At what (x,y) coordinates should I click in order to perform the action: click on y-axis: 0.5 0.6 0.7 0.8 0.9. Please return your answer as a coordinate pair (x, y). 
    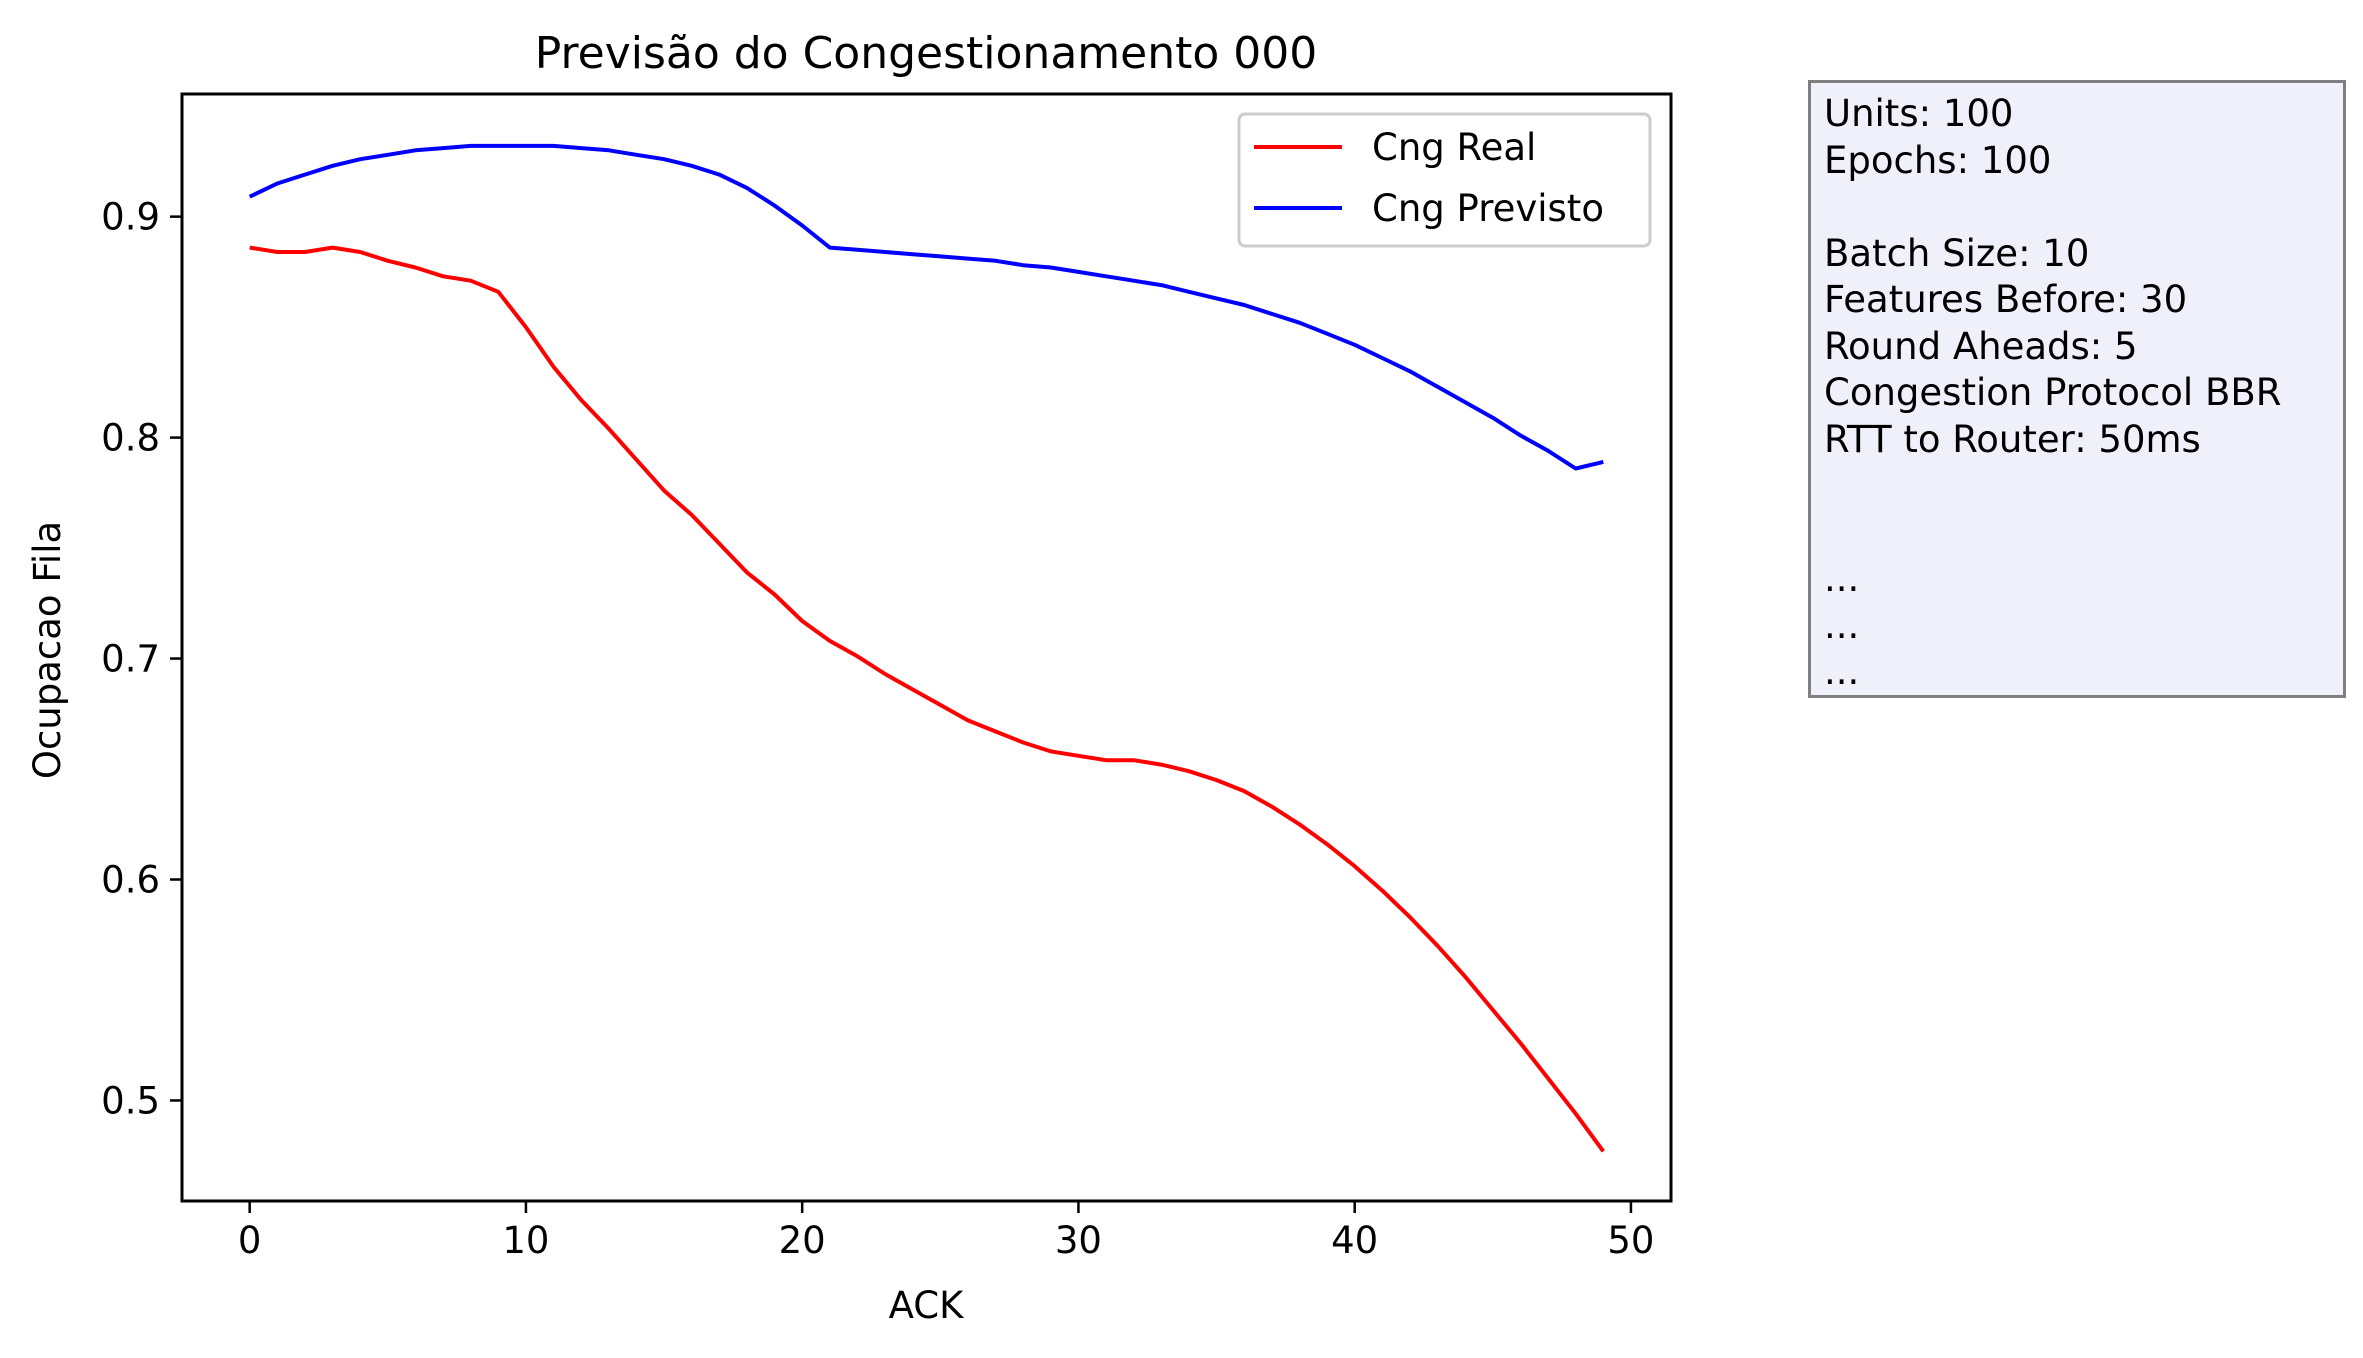
    Looking at the image, I should click on (141, 659).